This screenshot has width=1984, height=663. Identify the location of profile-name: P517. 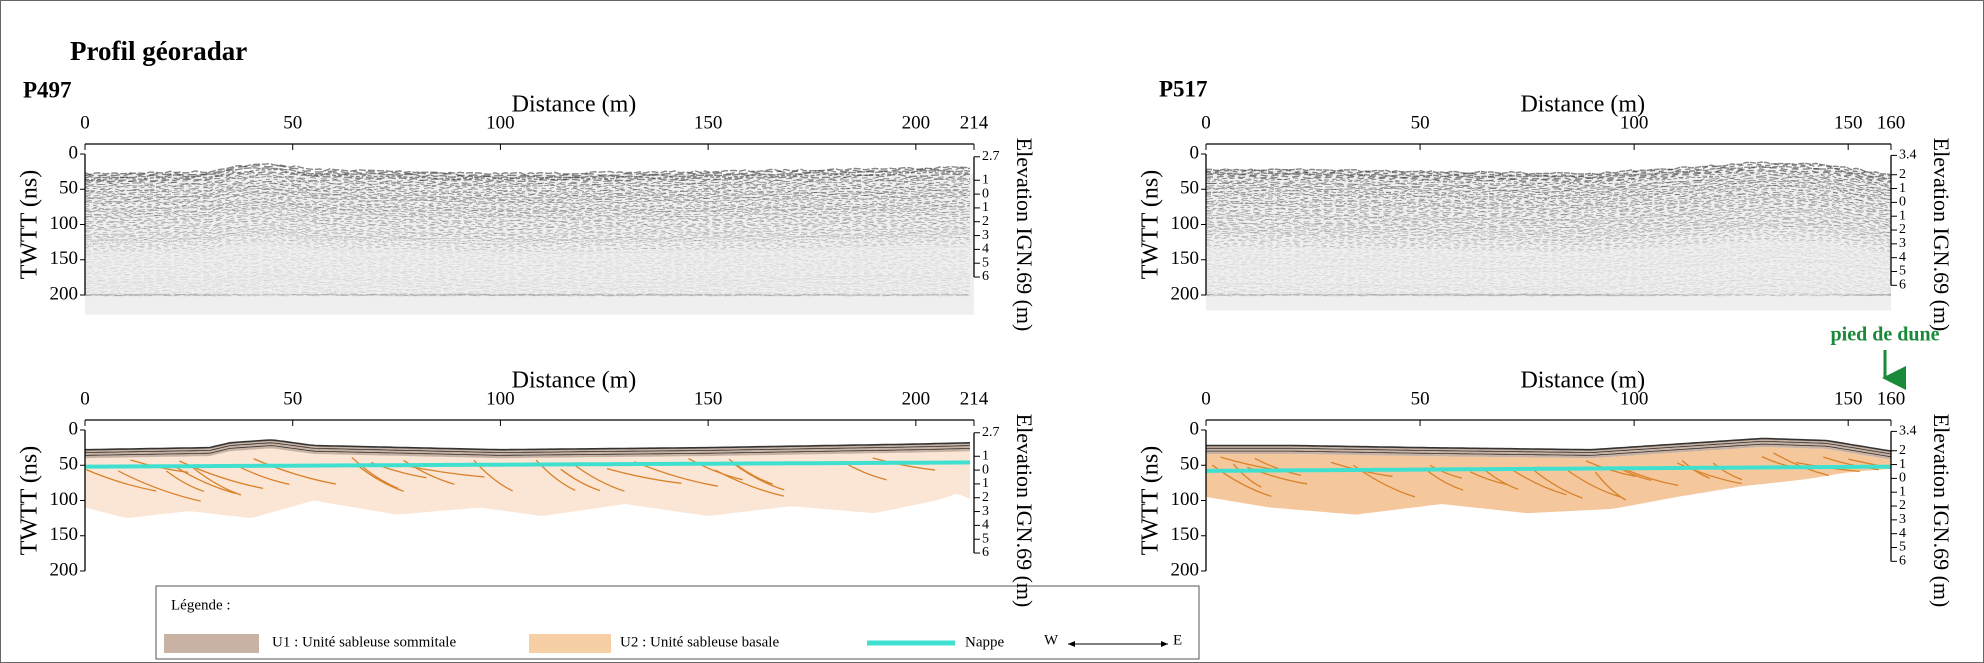
(1183, 88).